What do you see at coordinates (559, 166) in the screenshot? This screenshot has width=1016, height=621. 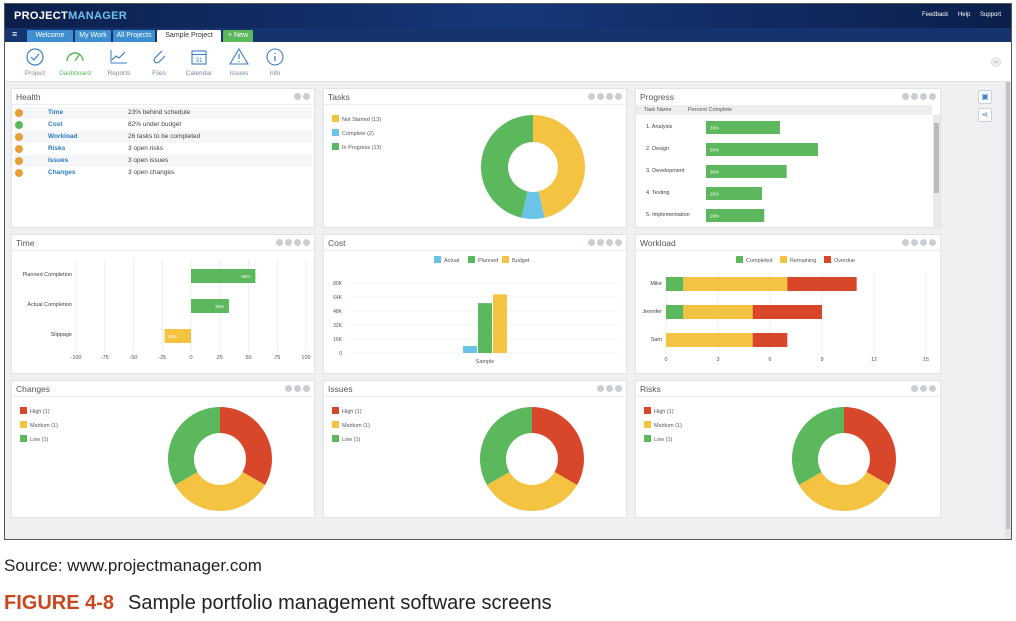 I see `donut-slice-not-started` at bounding box center [559, 166].